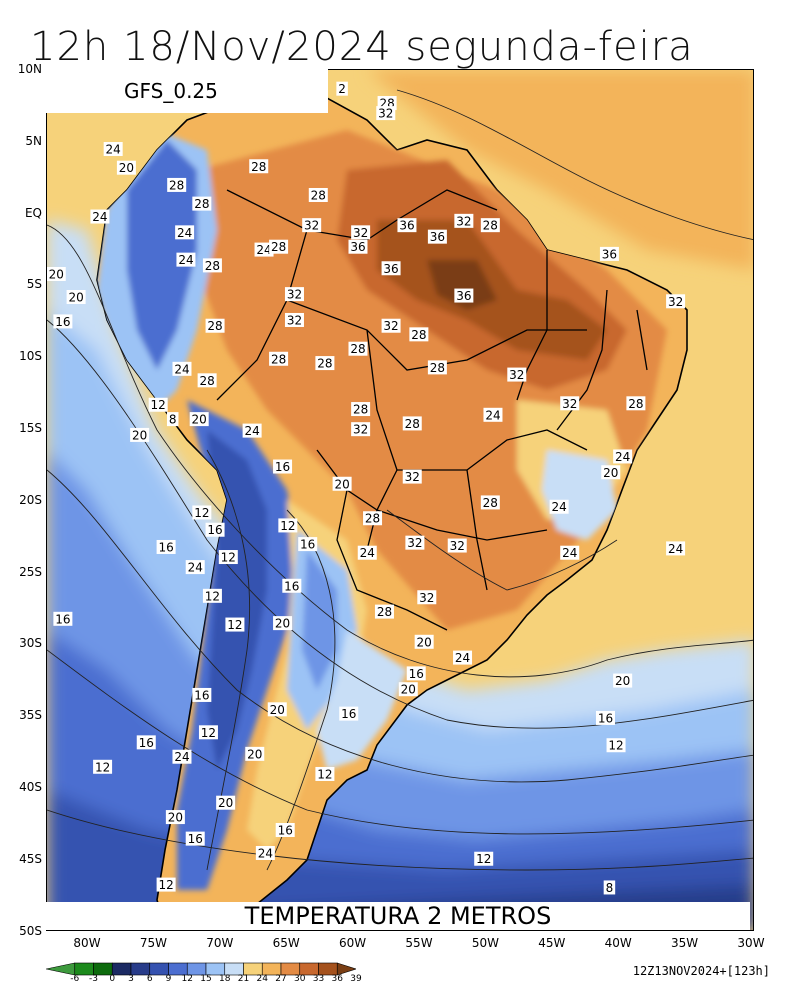 The image size is (800, 1000). I want to click on colorbar-label: 39, so click(356, 979).